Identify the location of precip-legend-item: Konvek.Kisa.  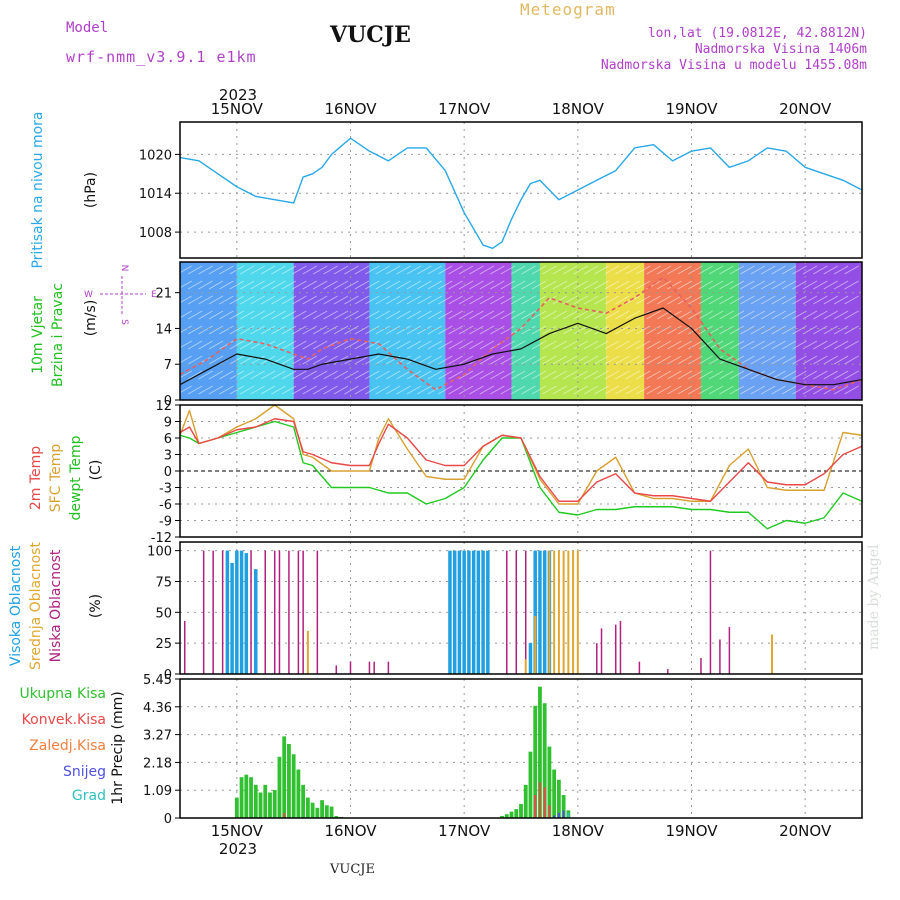
(64, 720).